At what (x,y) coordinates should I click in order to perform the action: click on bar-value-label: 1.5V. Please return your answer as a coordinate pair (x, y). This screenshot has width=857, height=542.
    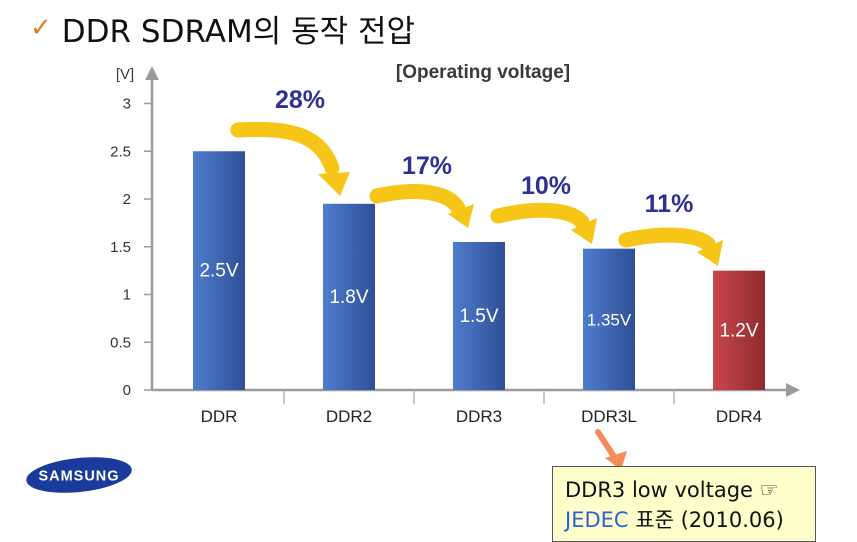
    Looking at the image, I should click on (478, 316).